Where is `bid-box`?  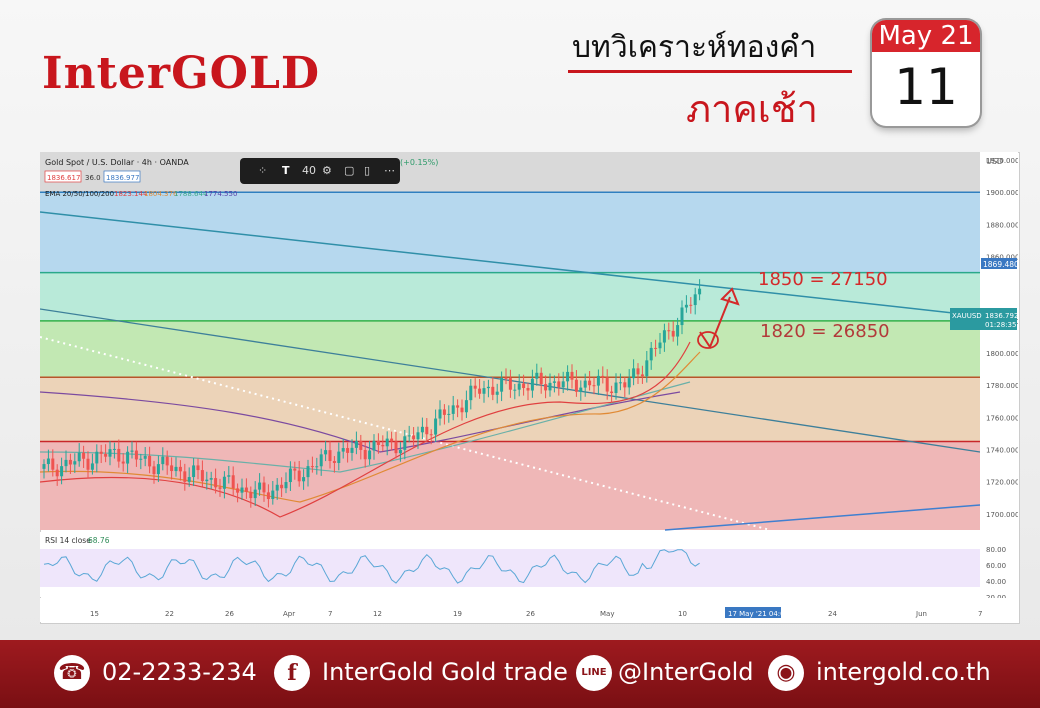
bid-box is located at coordinates (63, 176).